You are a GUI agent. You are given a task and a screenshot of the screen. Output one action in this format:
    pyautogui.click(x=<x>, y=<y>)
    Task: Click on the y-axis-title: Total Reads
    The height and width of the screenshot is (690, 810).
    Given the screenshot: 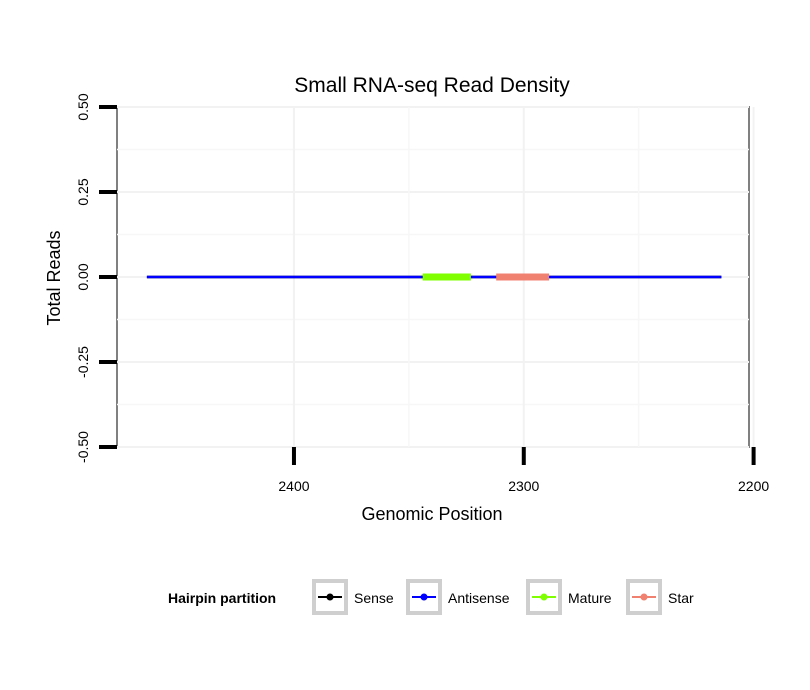 What is the action you would take?
    pyautogui.click(x=54, y=277)
    